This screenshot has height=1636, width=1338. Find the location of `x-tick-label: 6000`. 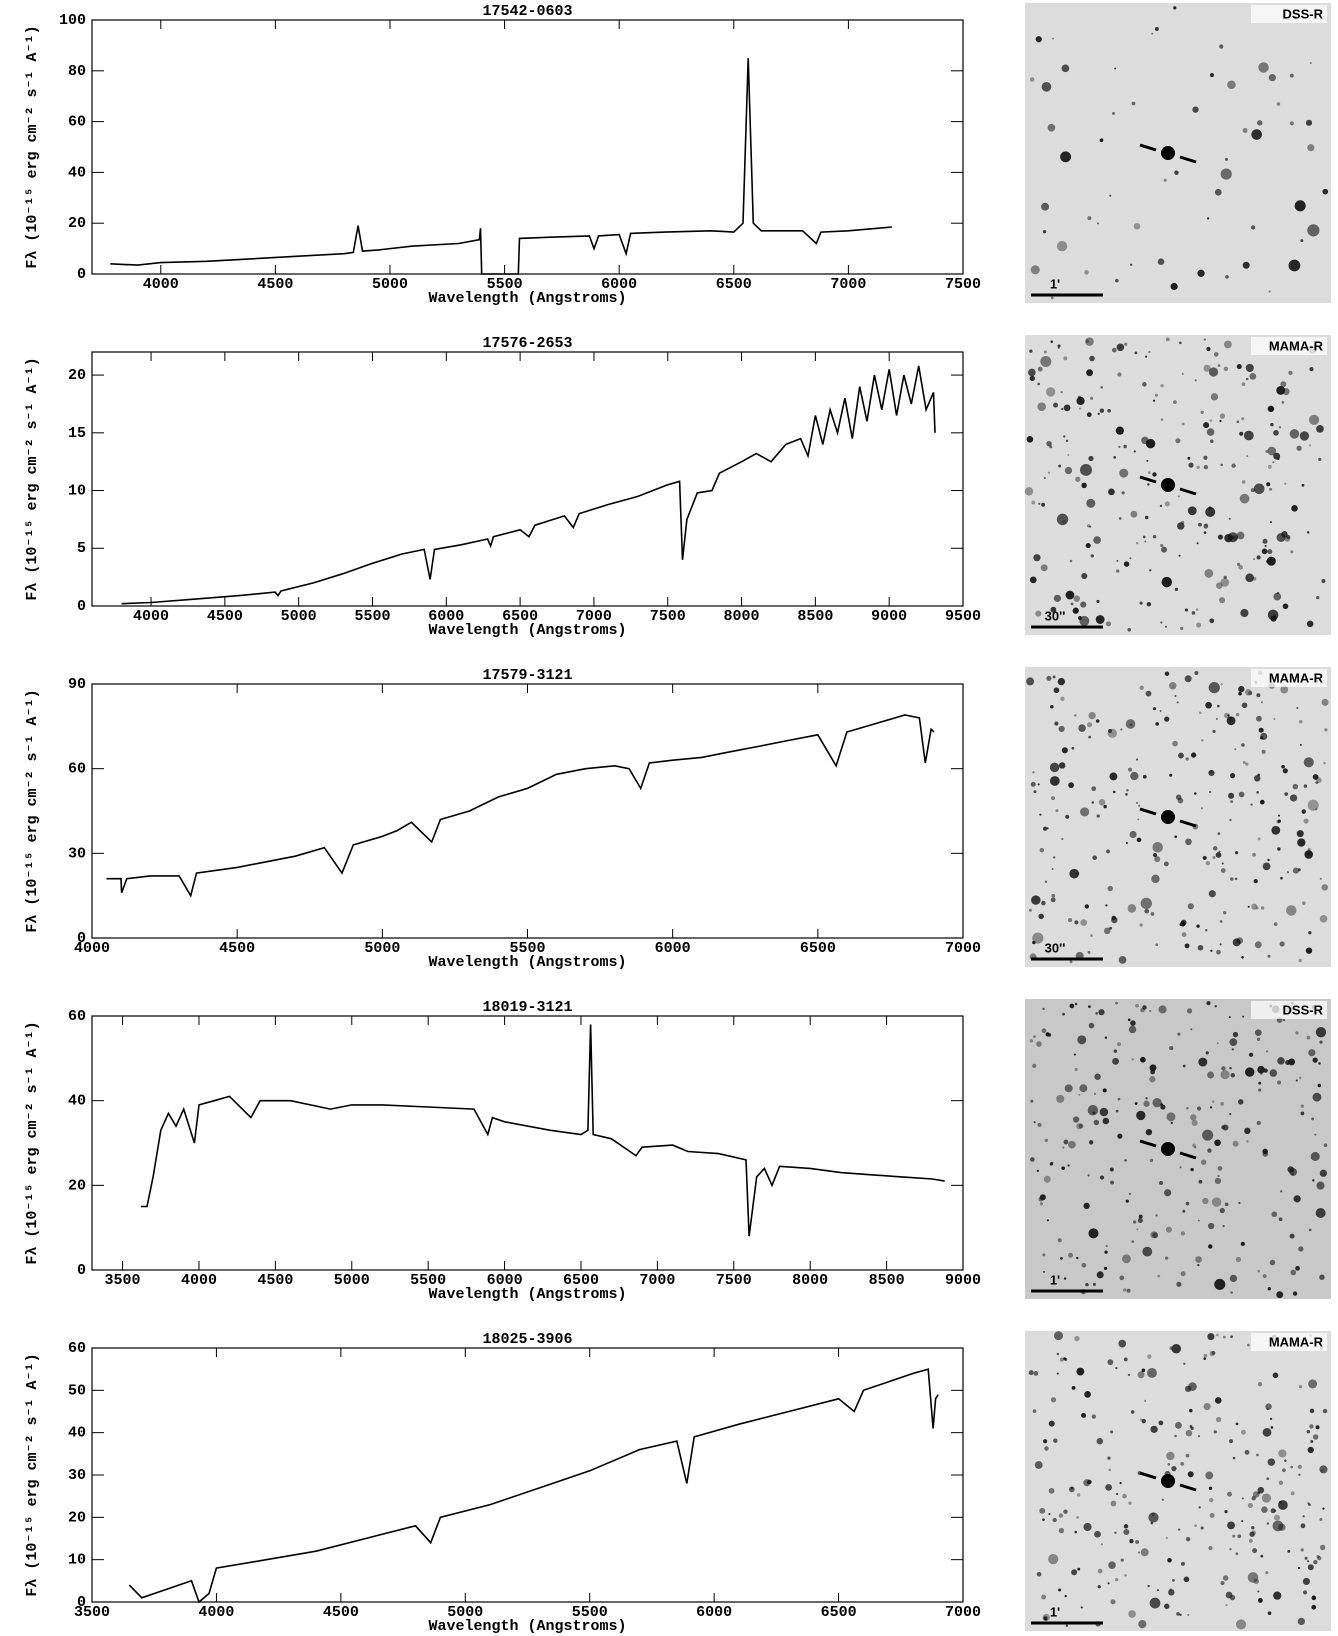

x-tick-label: 6000 is located at coordinates (673, 948).